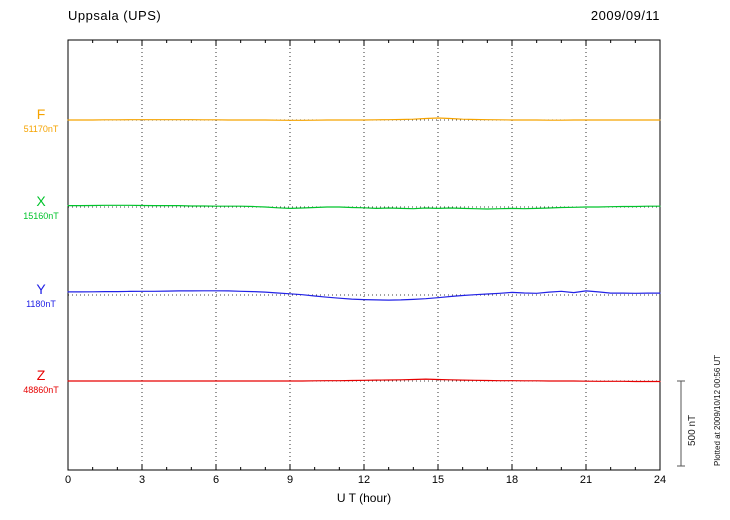 This screenshot has height=520, width=730. I want to click on channel-name: X, so click(41, 201).